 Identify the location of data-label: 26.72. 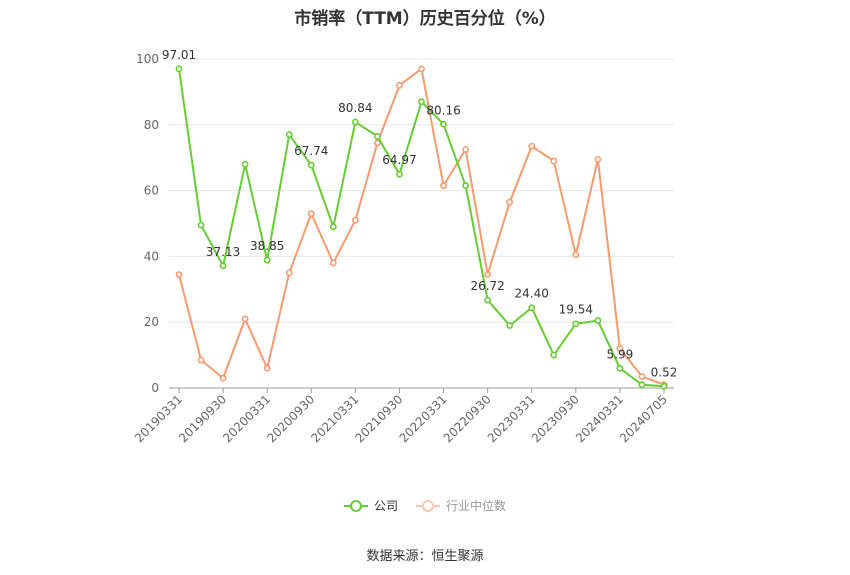
(487, 286).